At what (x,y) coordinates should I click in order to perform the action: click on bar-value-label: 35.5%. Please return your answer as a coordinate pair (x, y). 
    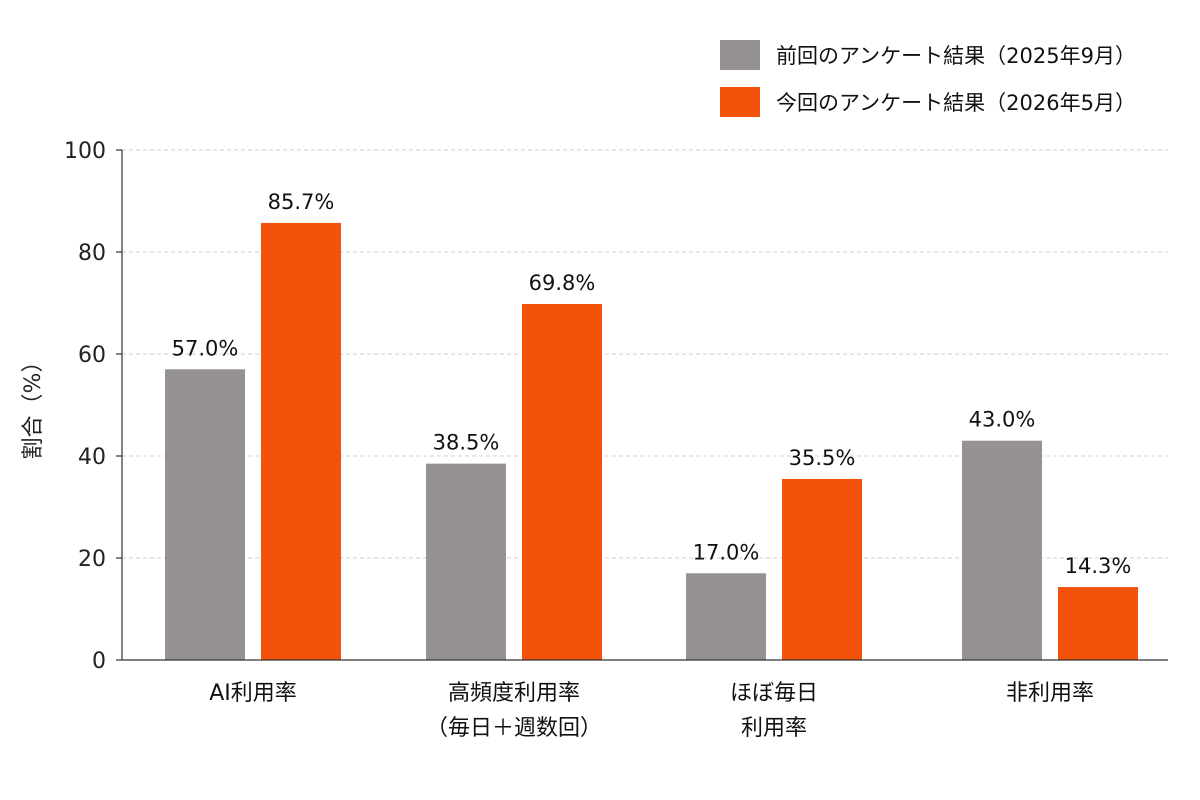
    Looking at the image, I should click on (822, 458).